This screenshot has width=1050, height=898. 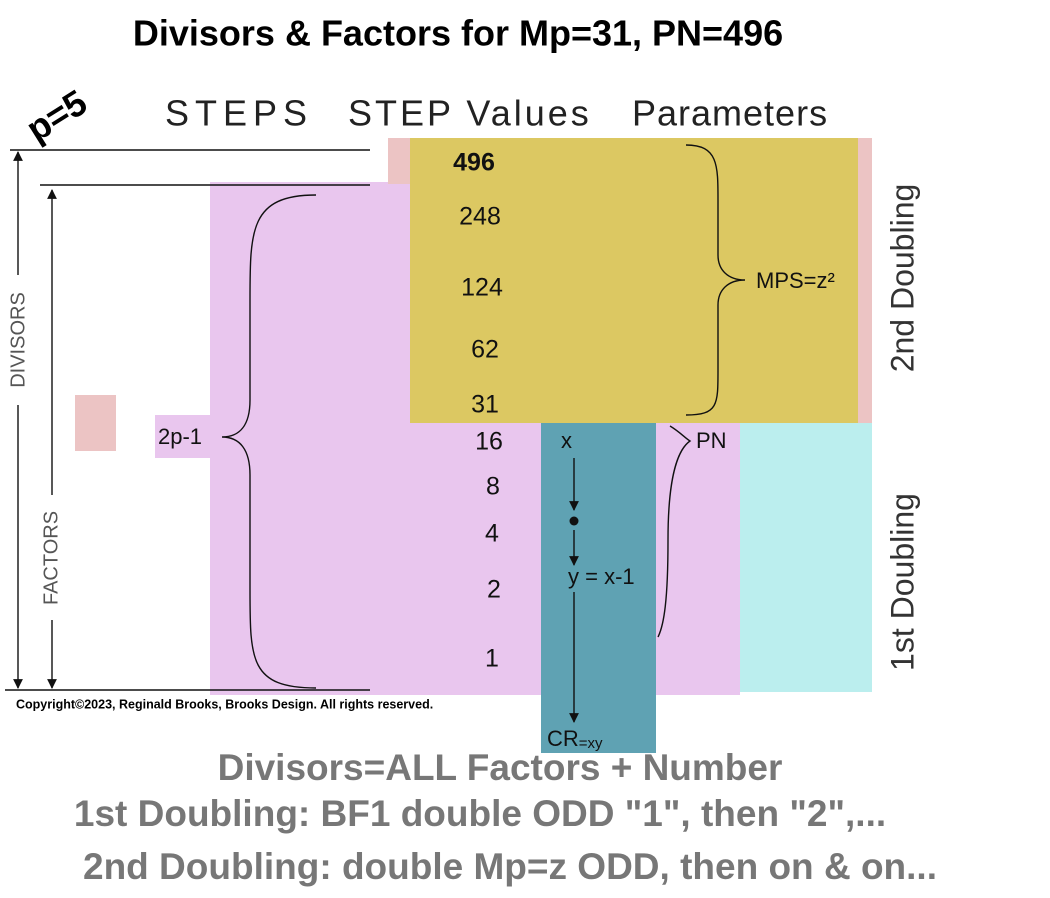 I want to click on label-box, so click(x=183, y=436).